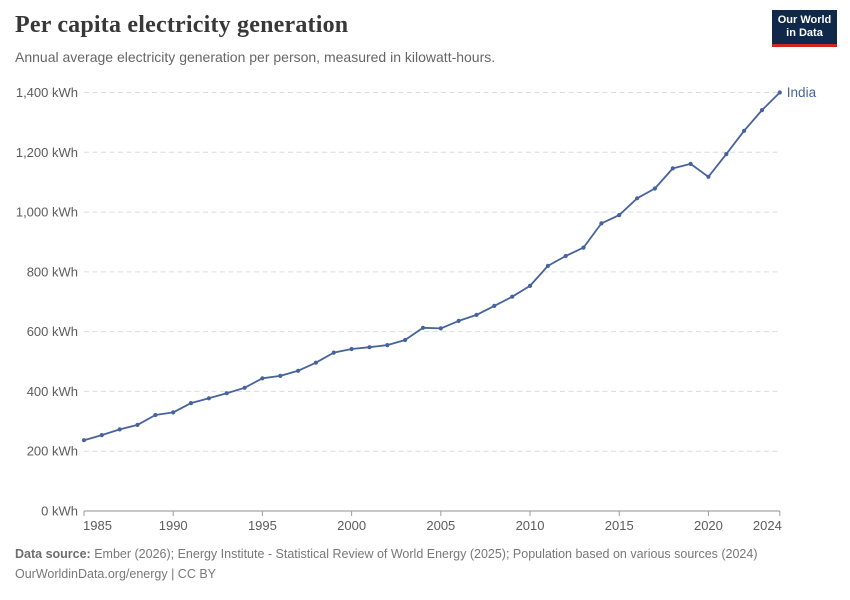  What do you see at coordinates (802, 92) in the screenshot?
I see `india-series-label: India` at bounding box center [802, 92].